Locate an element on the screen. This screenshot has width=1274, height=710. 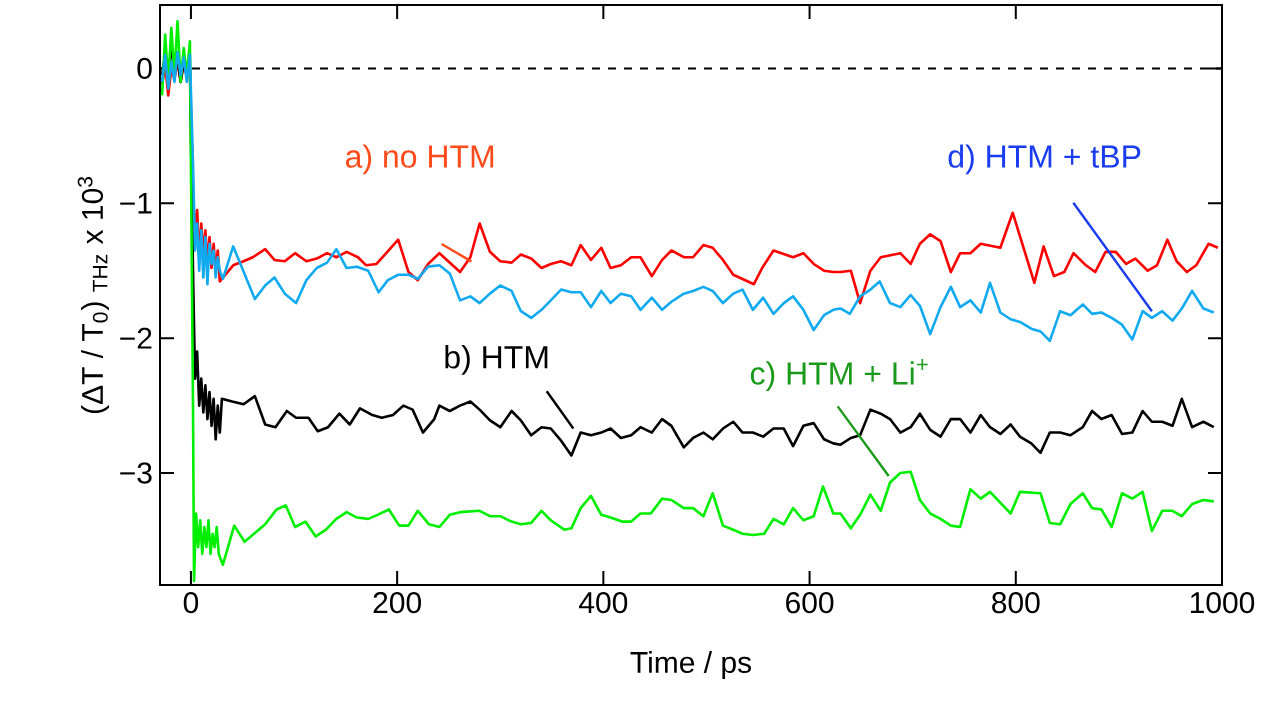
y-axis-title: (ΔT / T$_{0}$) $_{THz}$ x 10$^{3}$ is located at coordinates (93, 295).